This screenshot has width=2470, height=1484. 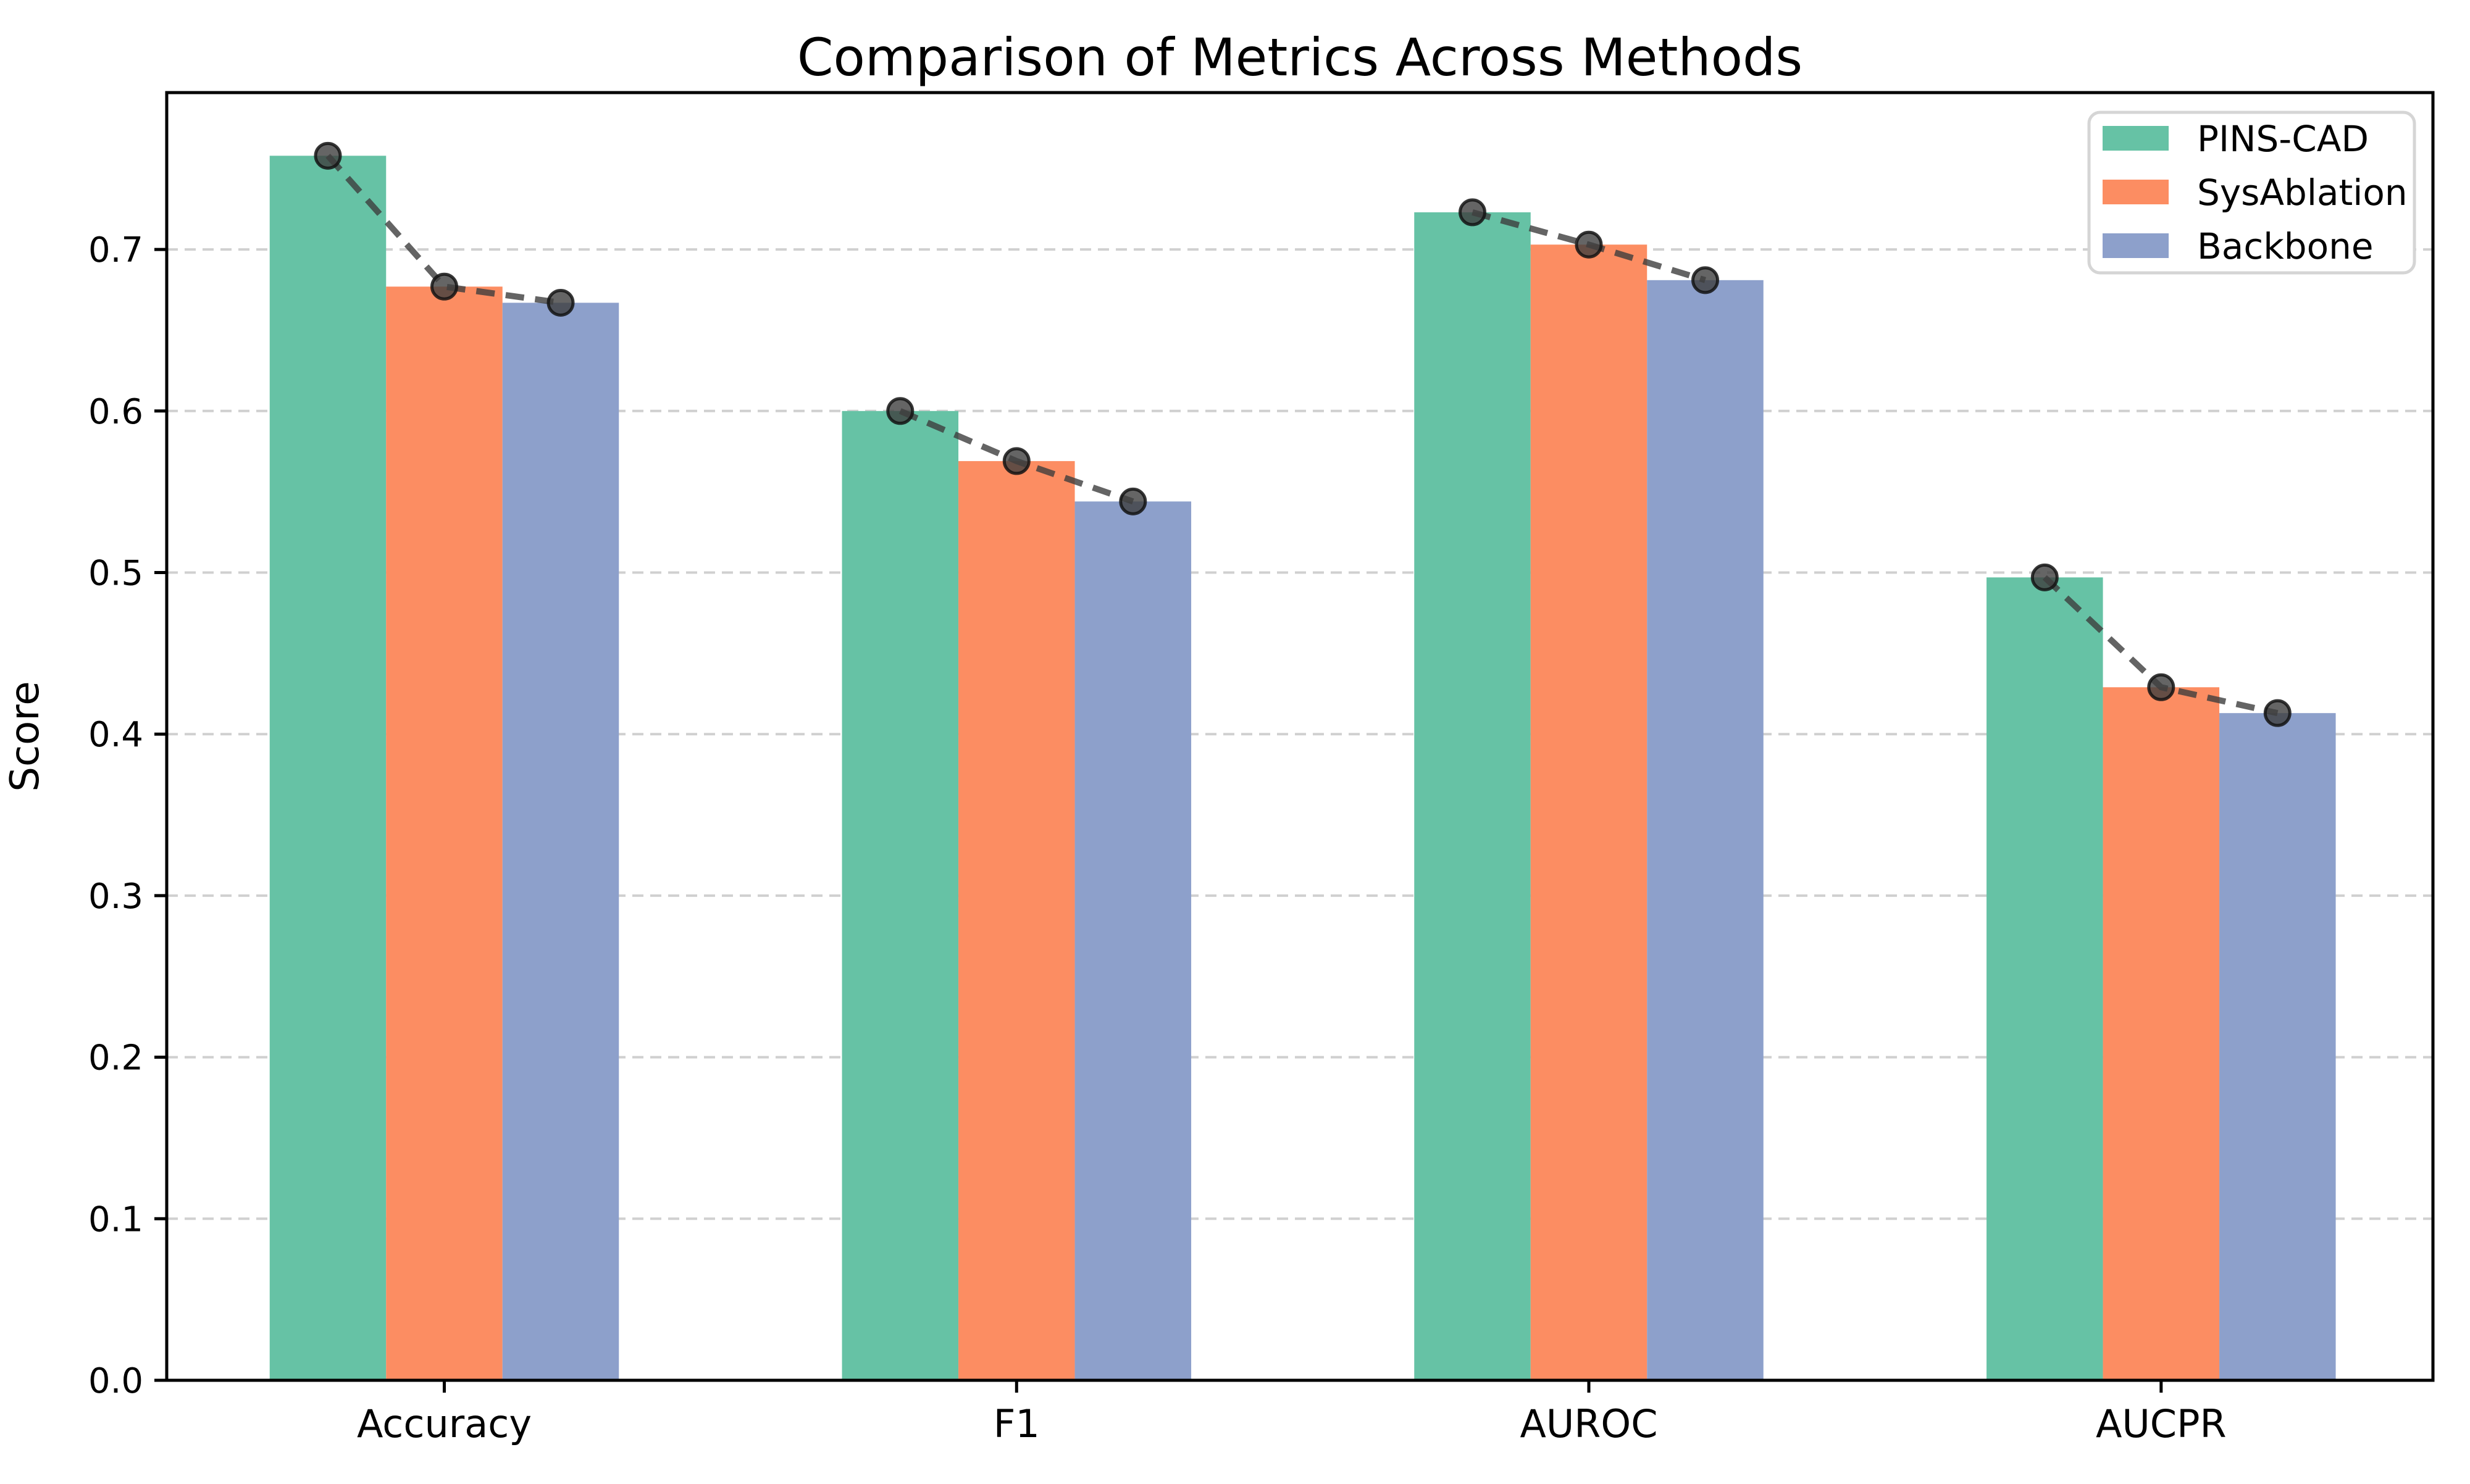 I want to click on y-tick-label: 0.0, so click(x=116, y=1381).